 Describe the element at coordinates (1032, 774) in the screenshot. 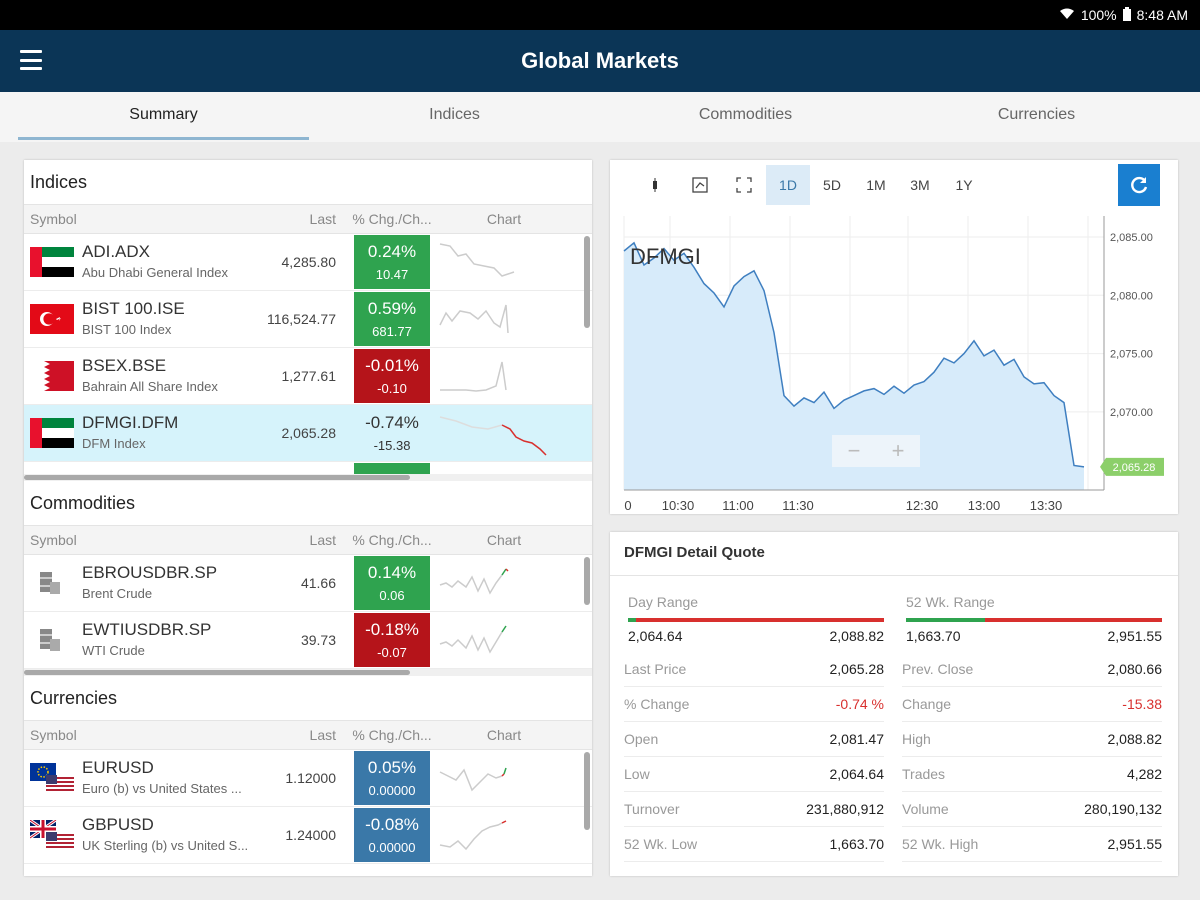

I see `quote-row: Trades 4,282` at that location.